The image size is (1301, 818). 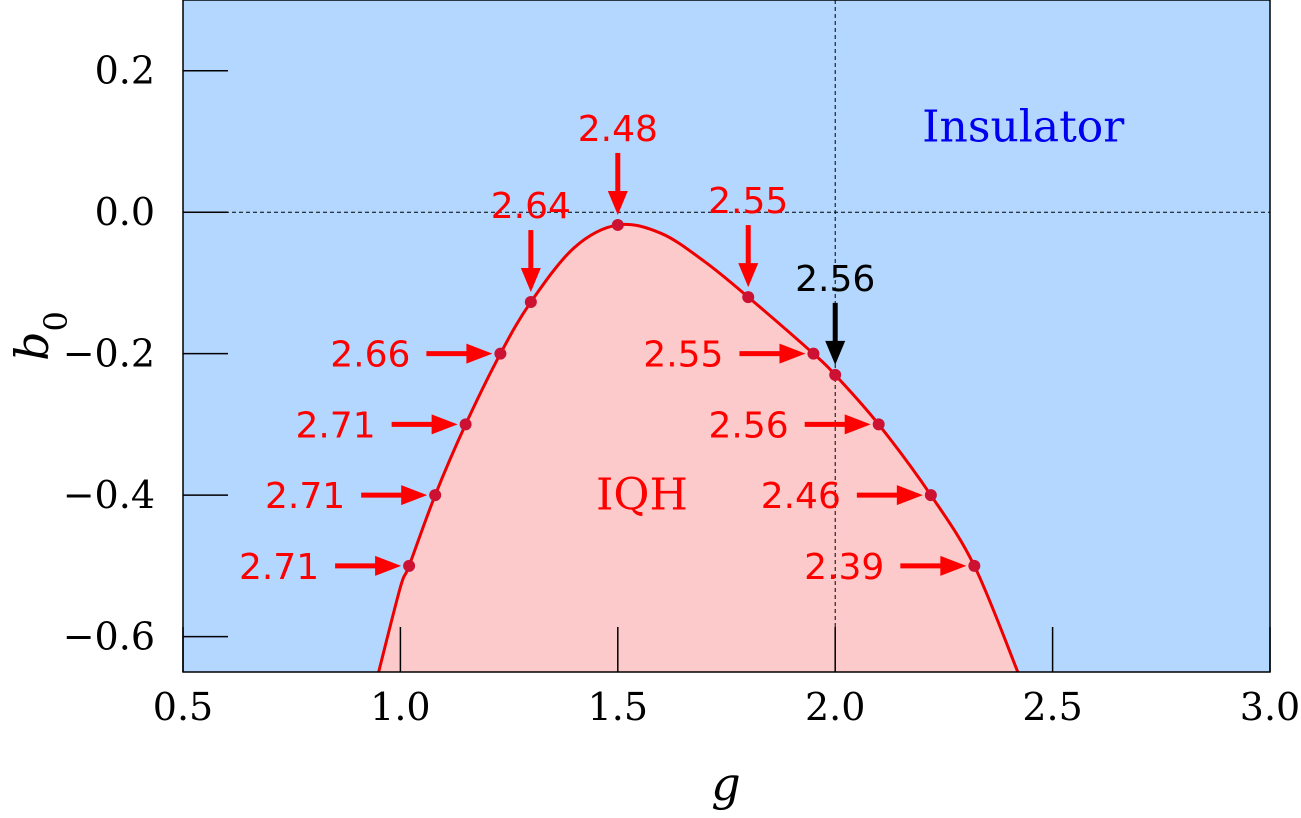 What do you see at coordinates (844, 567) in the screenshot?
I see `annotation-label: 2.39` at bounding box center [844, 567].